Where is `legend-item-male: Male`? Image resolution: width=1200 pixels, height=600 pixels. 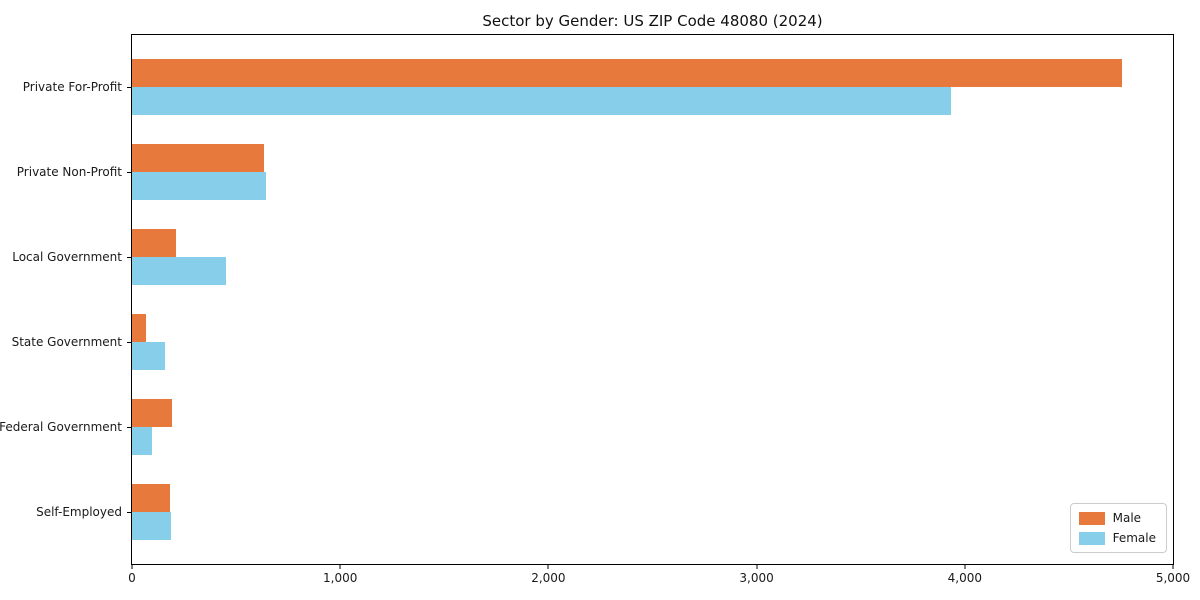
legend-item-male: Male is located at coordinates (1117, 518).